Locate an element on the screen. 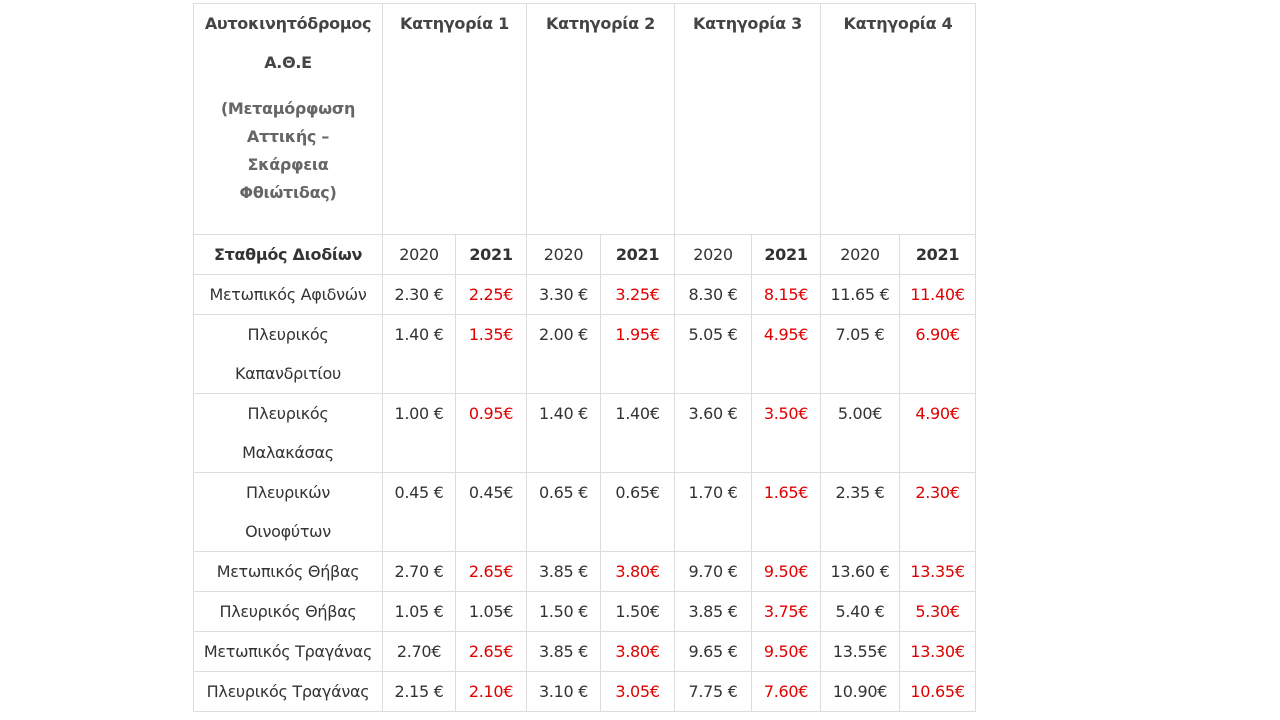  station-name: Πλευρικών is located at coordinates (288, 492).